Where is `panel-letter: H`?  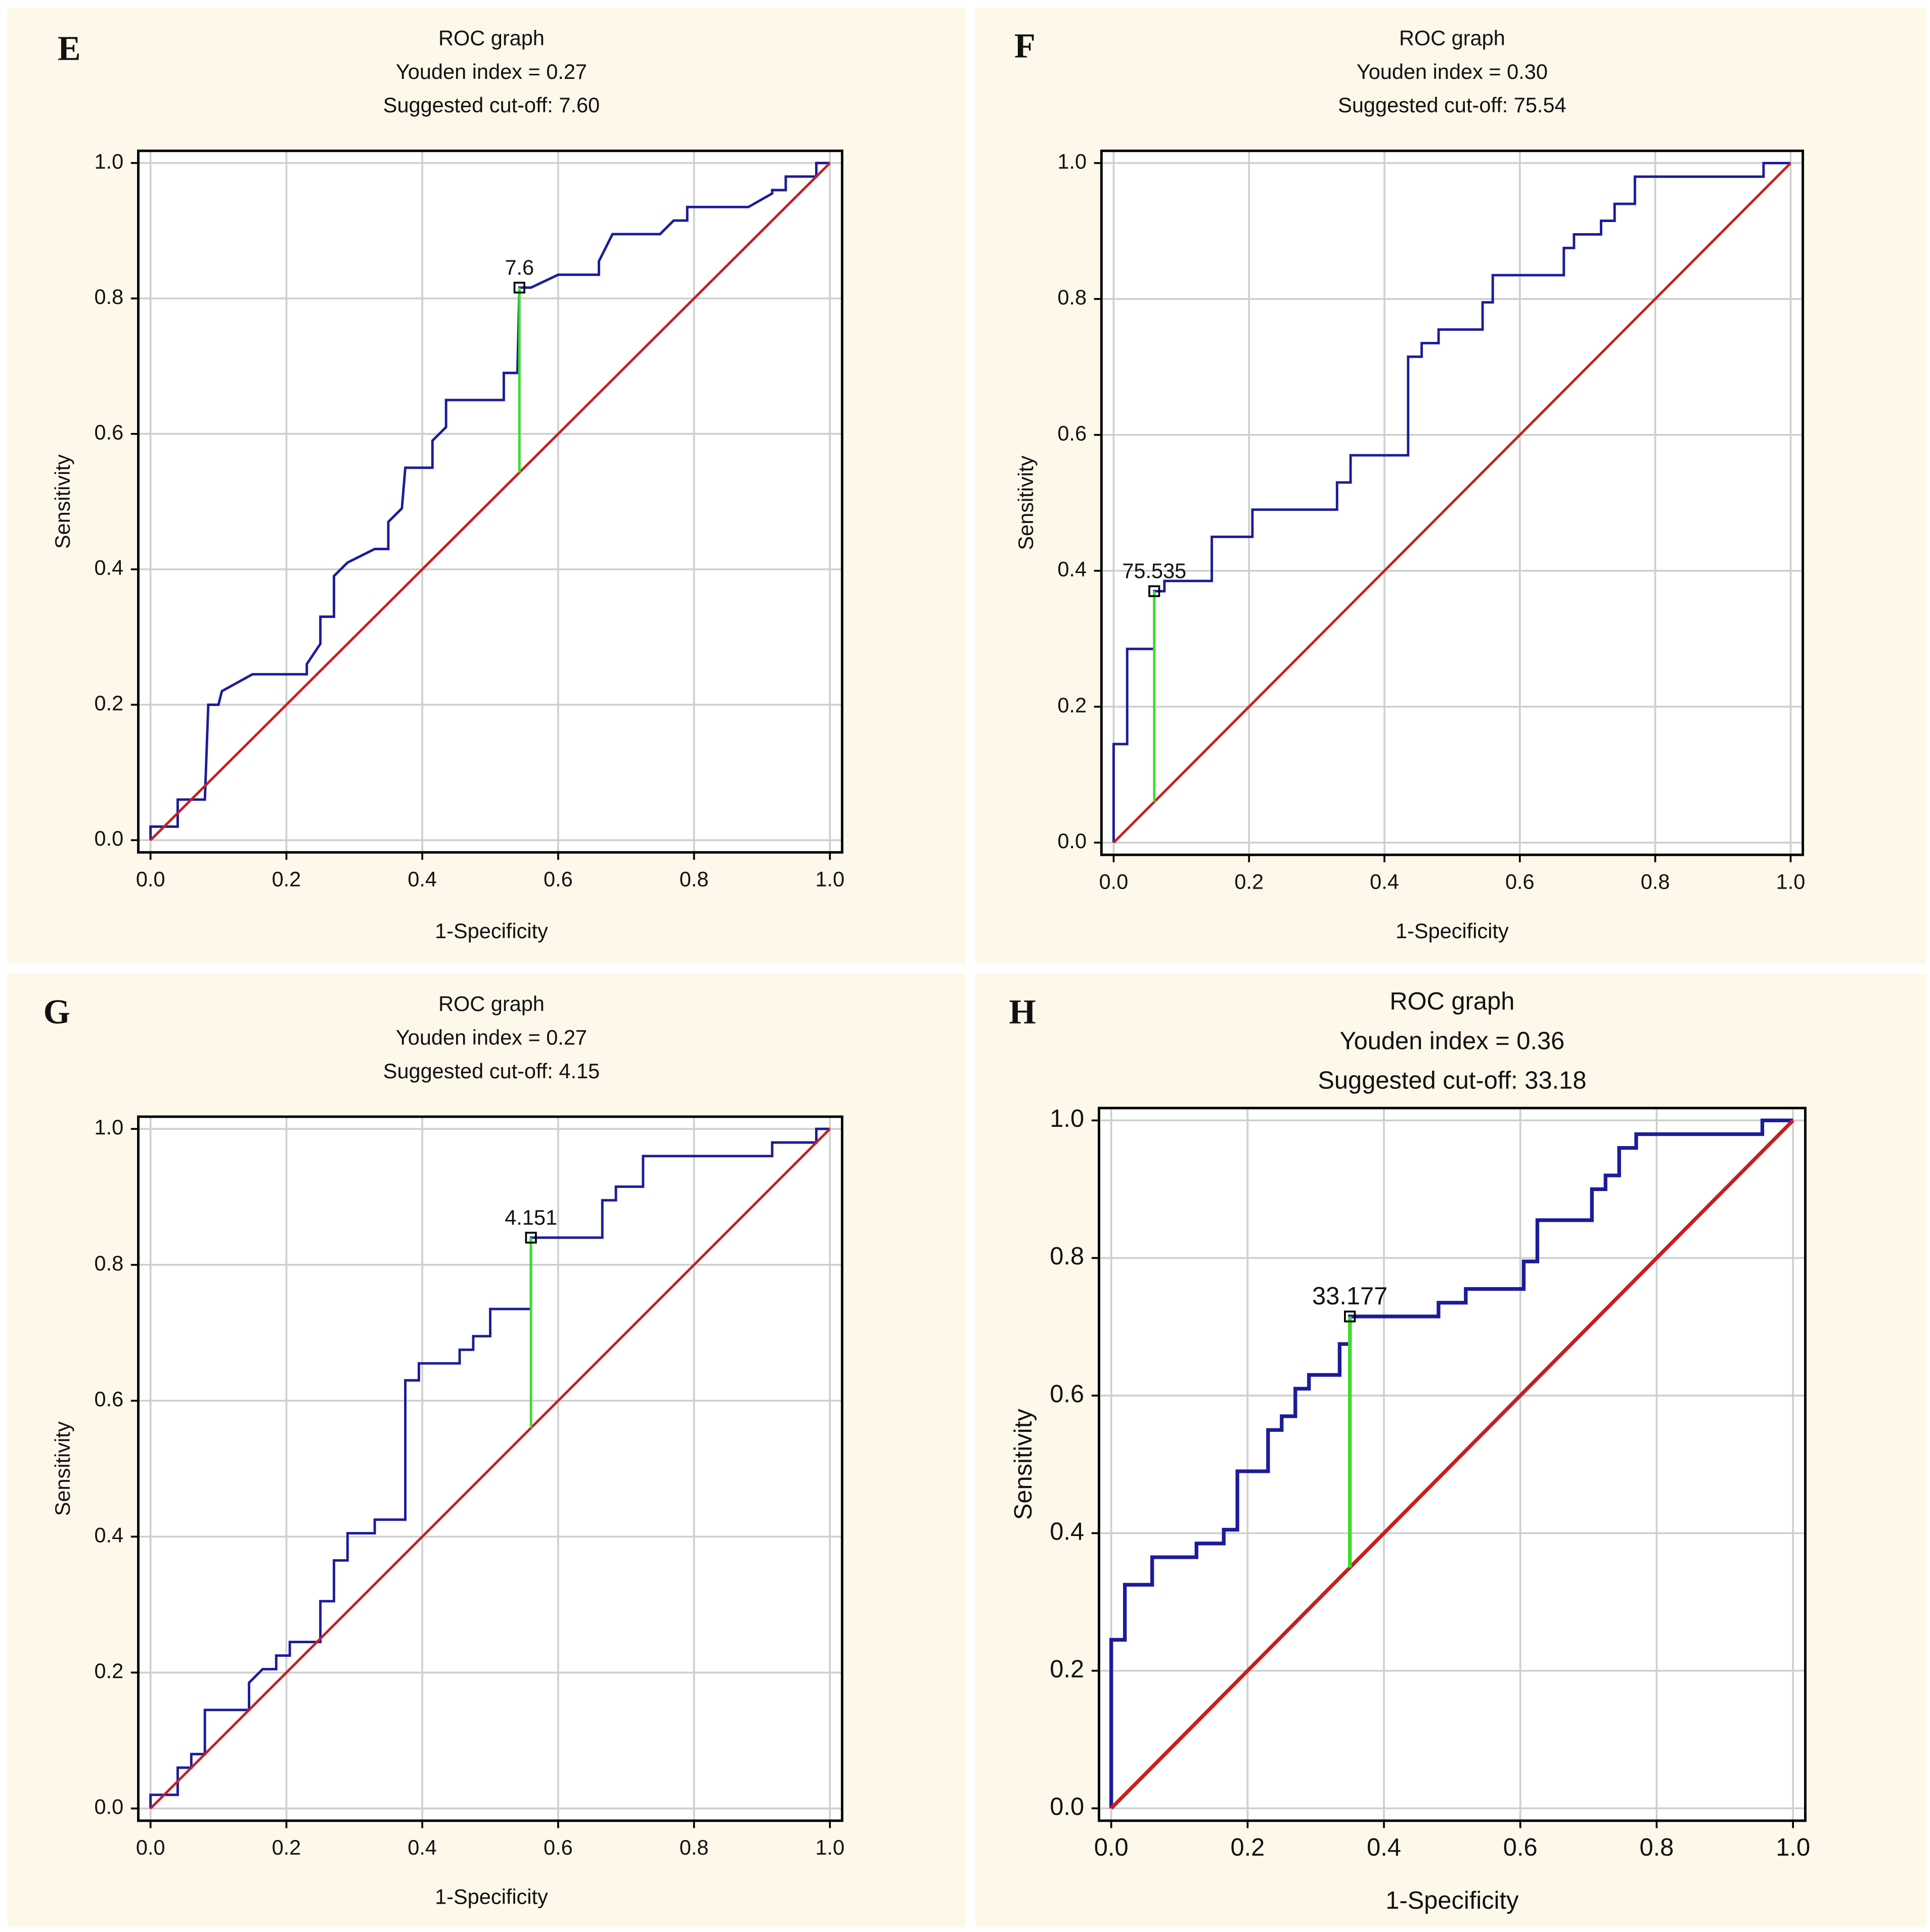 panel-letter: H is located at coordinates (1022, 1011).